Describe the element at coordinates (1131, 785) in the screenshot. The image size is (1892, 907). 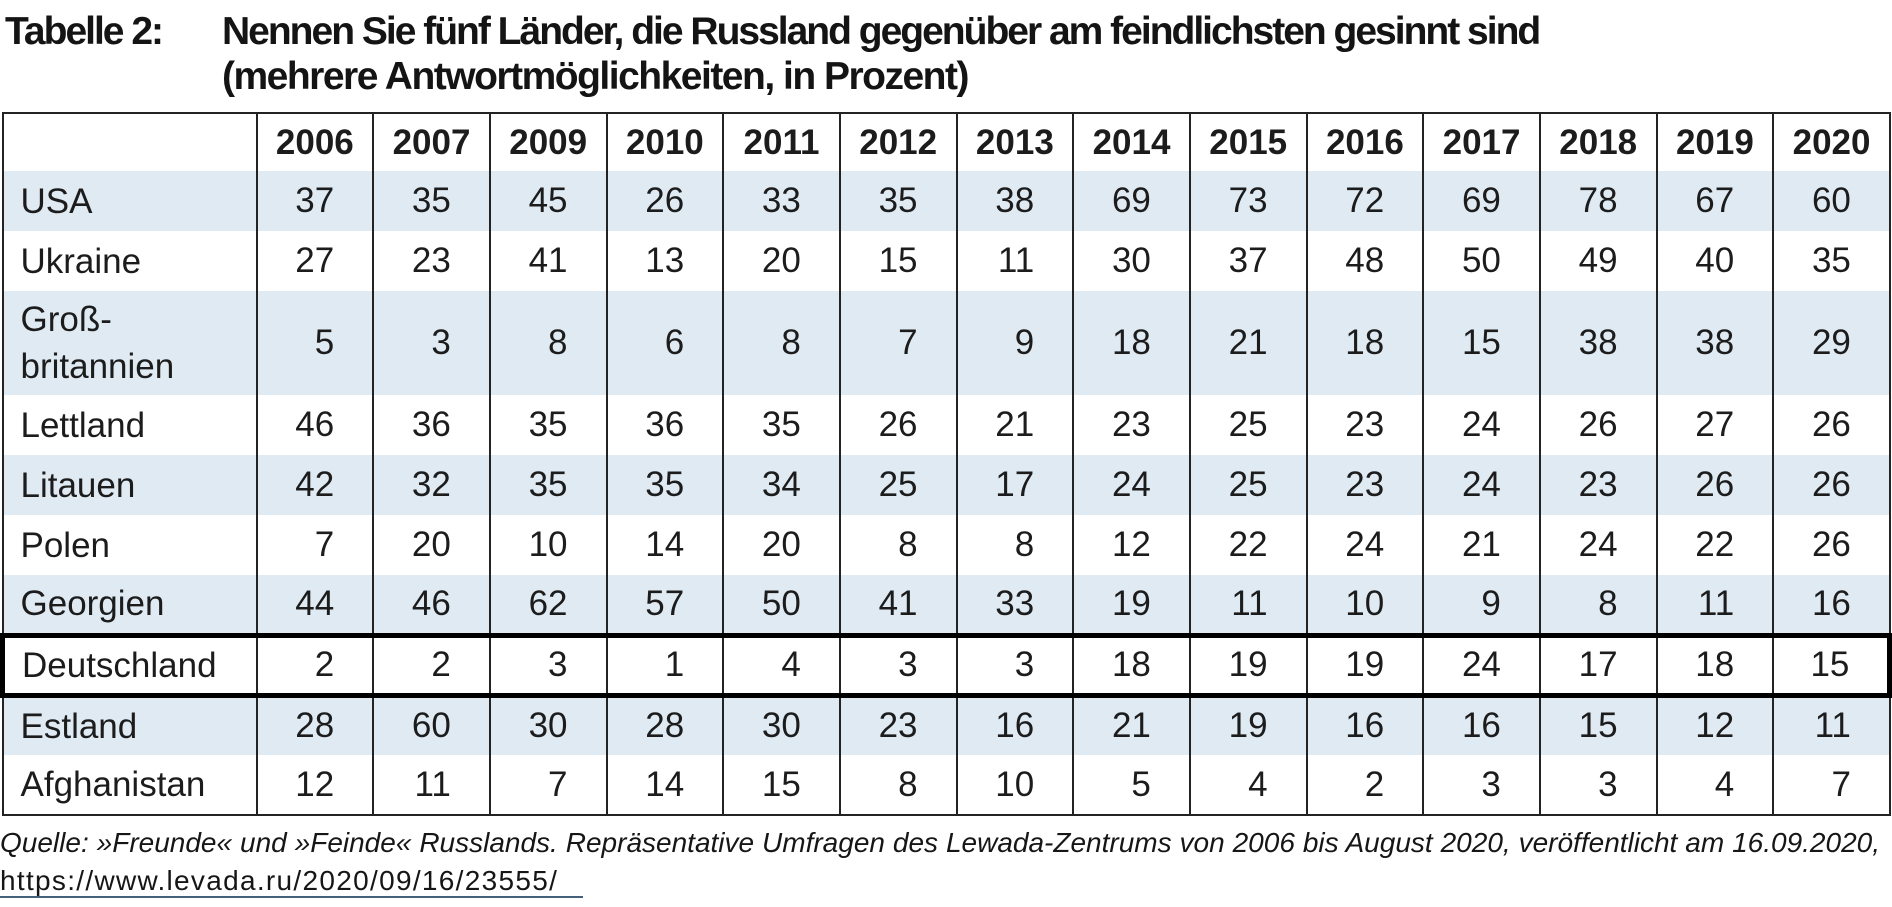
I see `value-cell: 5` at that location.